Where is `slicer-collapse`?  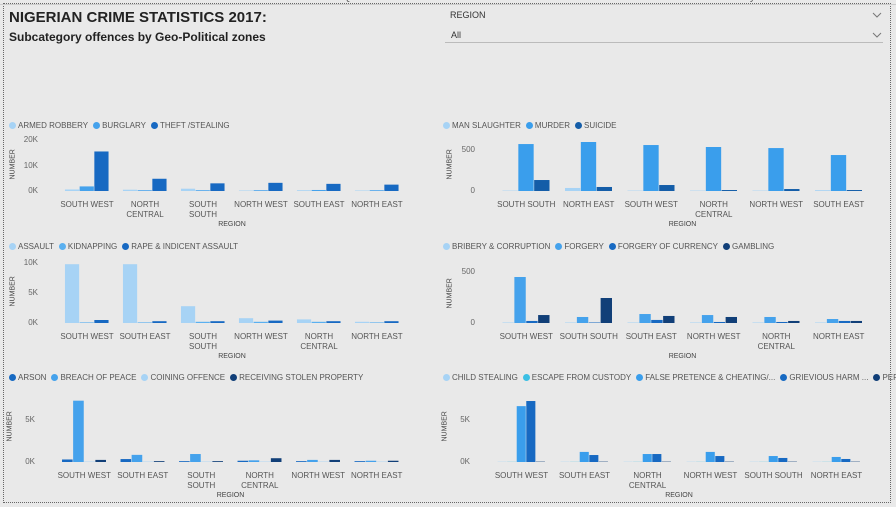
slicer-collapse is located at coordinates (877, 15).